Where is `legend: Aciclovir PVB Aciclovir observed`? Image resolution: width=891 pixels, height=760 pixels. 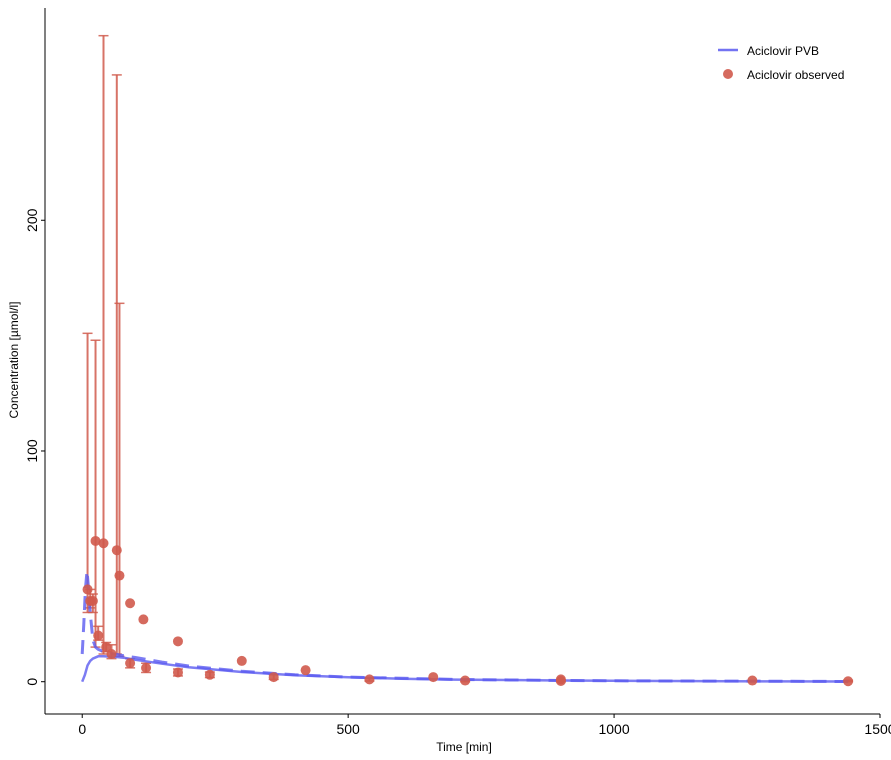 legend: Aciclovir PVB Aciclovir observed is located at coordinates (781, 63).